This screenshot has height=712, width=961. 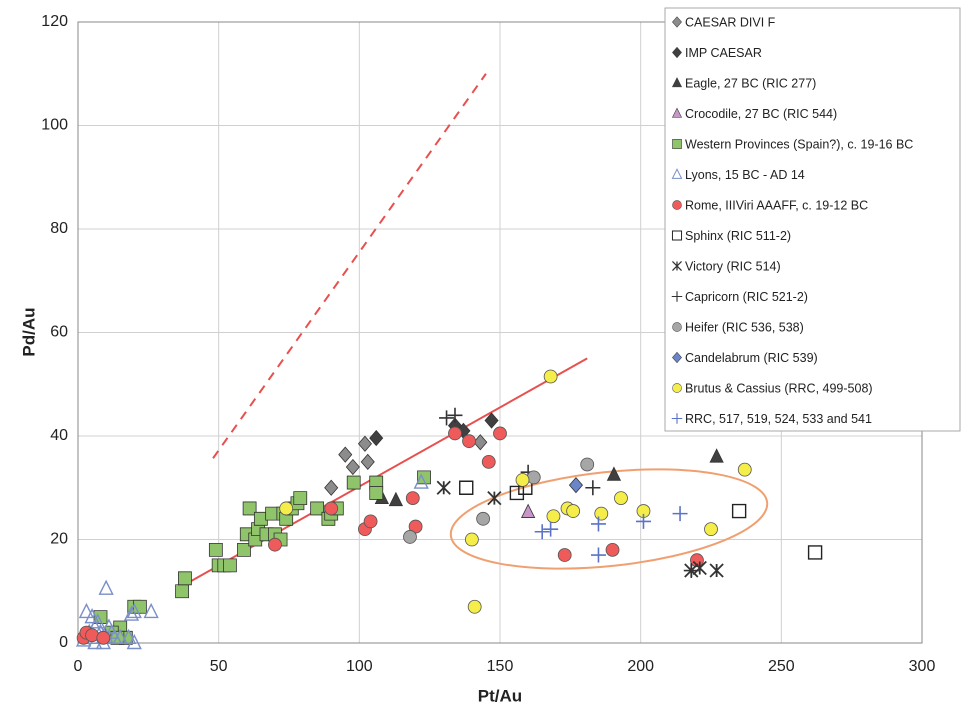 What do you see at coordinates (59, 435) in the screenshot?
I see `y-tick-label: 40` at bounding box center [59, 435].